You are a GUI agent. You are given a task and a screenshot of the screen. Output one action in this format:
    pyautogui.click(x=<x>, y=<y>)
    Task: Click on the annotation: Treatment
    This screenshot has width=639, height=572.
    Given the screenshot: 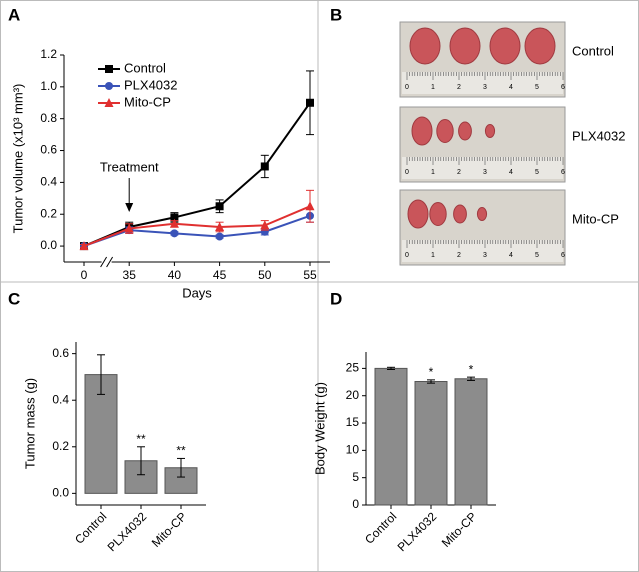 What is the action you would take?
    pyautogui.click(x=129, y=166)
    